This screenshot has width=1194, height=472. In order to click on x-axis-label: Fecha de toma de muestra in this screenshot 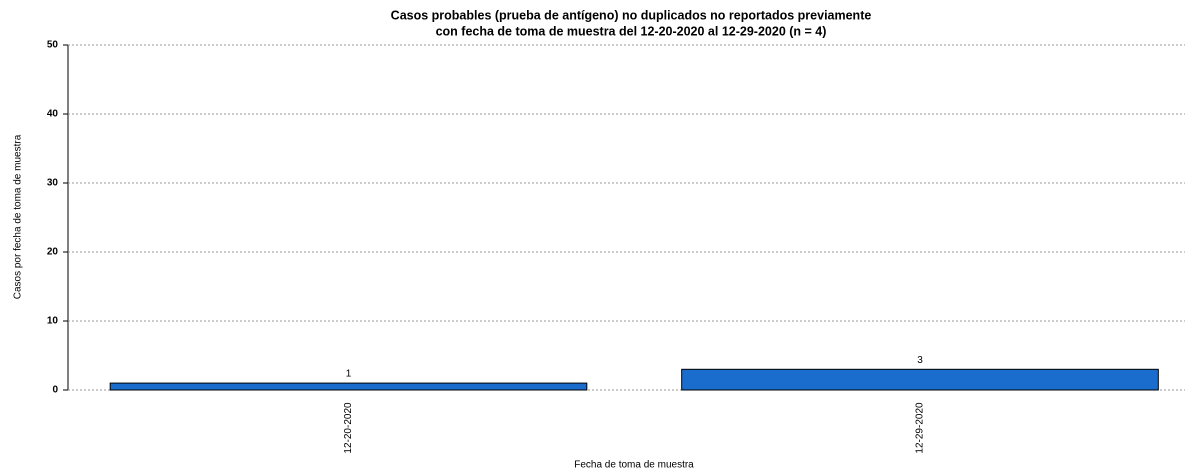, I will do `click(634, 465)`.